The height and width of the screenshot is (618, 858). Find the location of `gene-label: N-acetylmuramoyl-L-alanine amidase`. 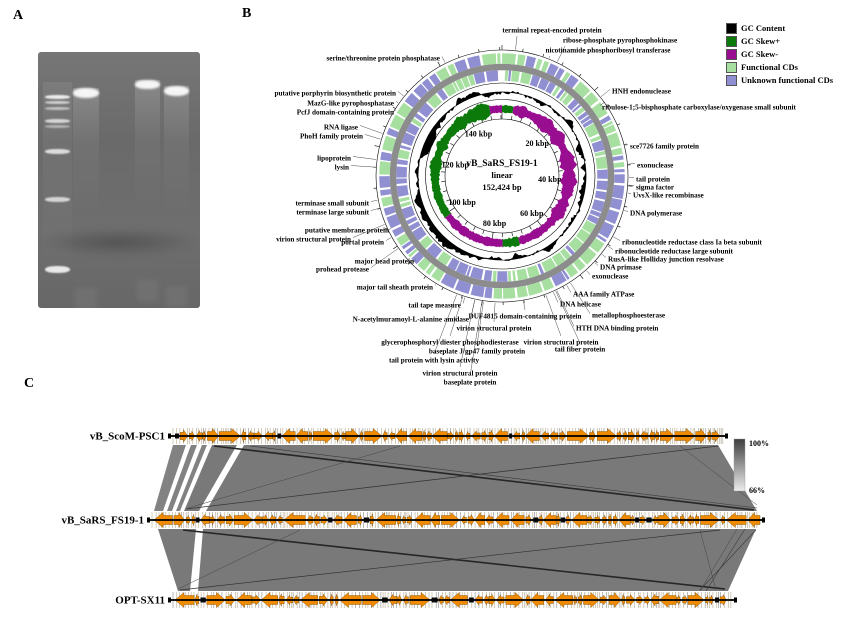

gene-label: N-acetylmuramoyl-L-alanine amidase is located at coordinates (411, 320).